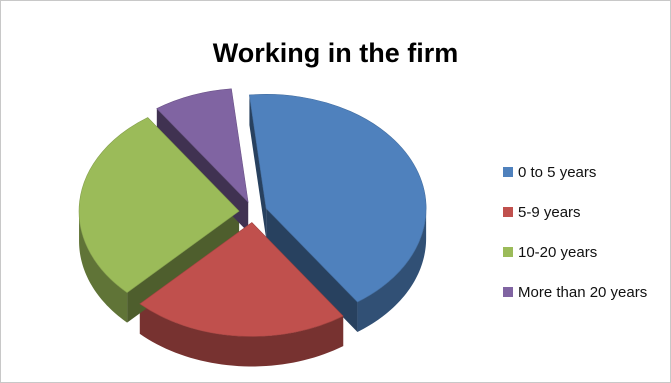  Describe the element at coordinates (103, 267) in the screenshot. I see `slice-rim-10-20-years` at that location.